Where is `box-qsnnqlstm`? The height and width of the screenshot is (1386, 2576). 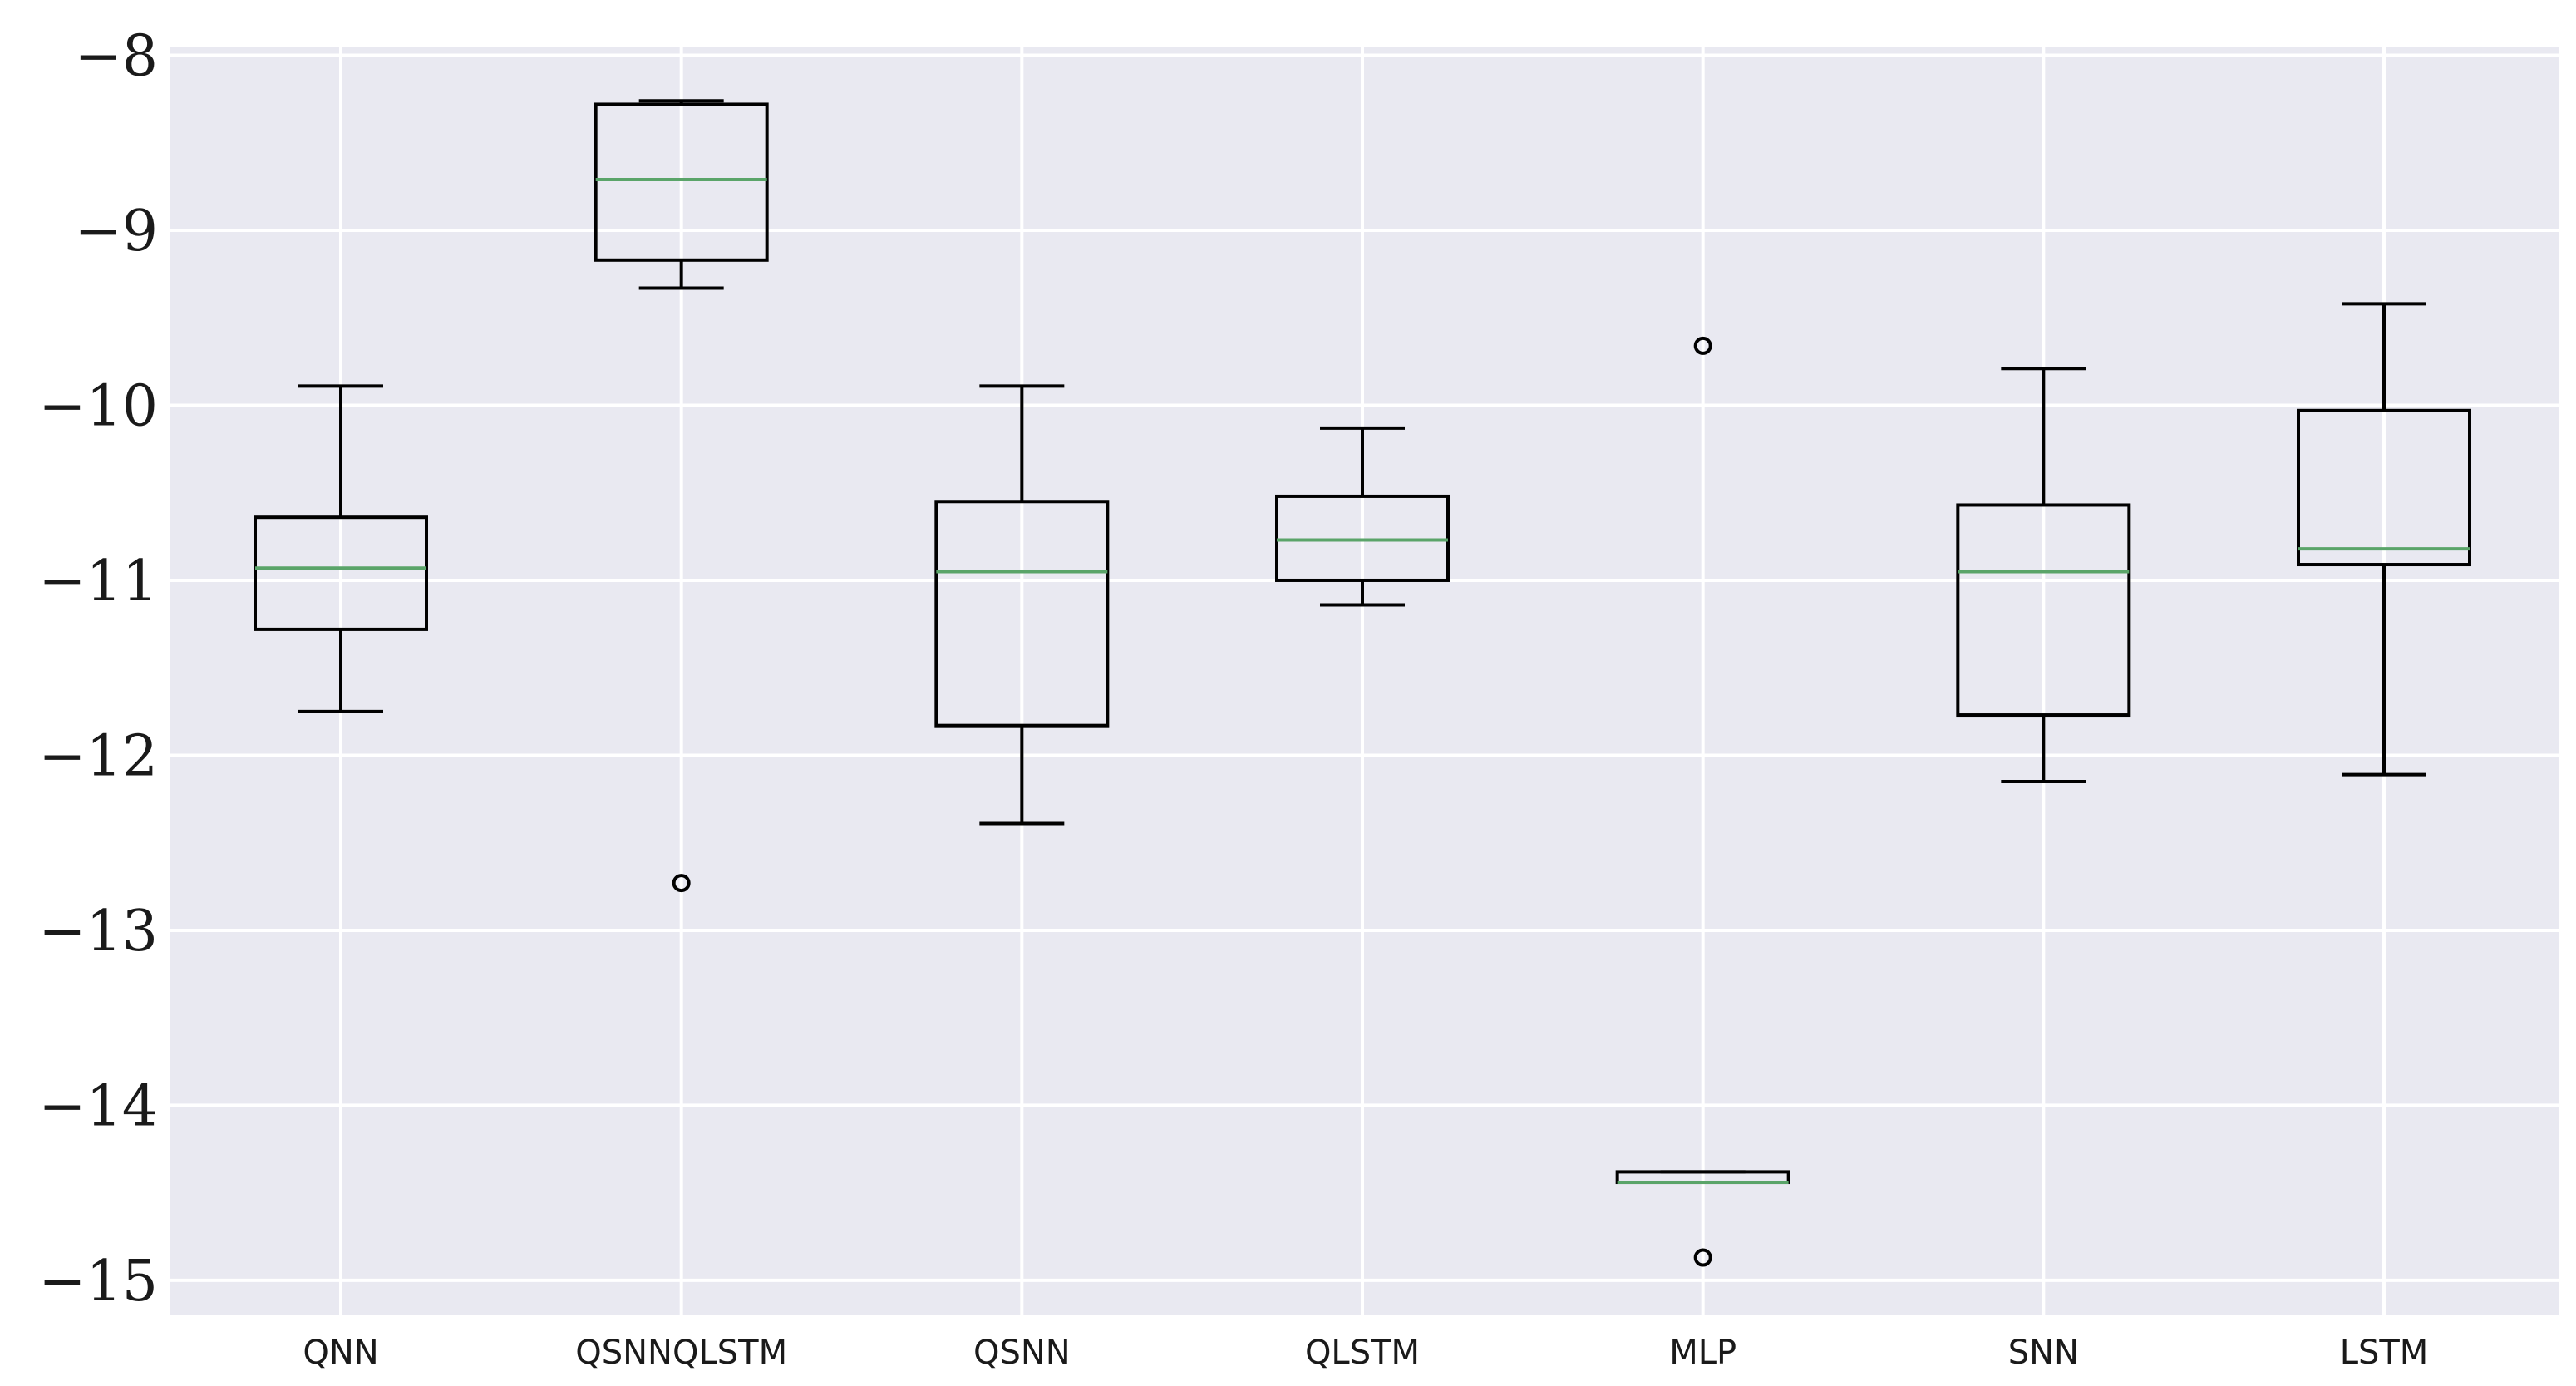 box-qsnnqlstm is located at coordinates (681, 496).